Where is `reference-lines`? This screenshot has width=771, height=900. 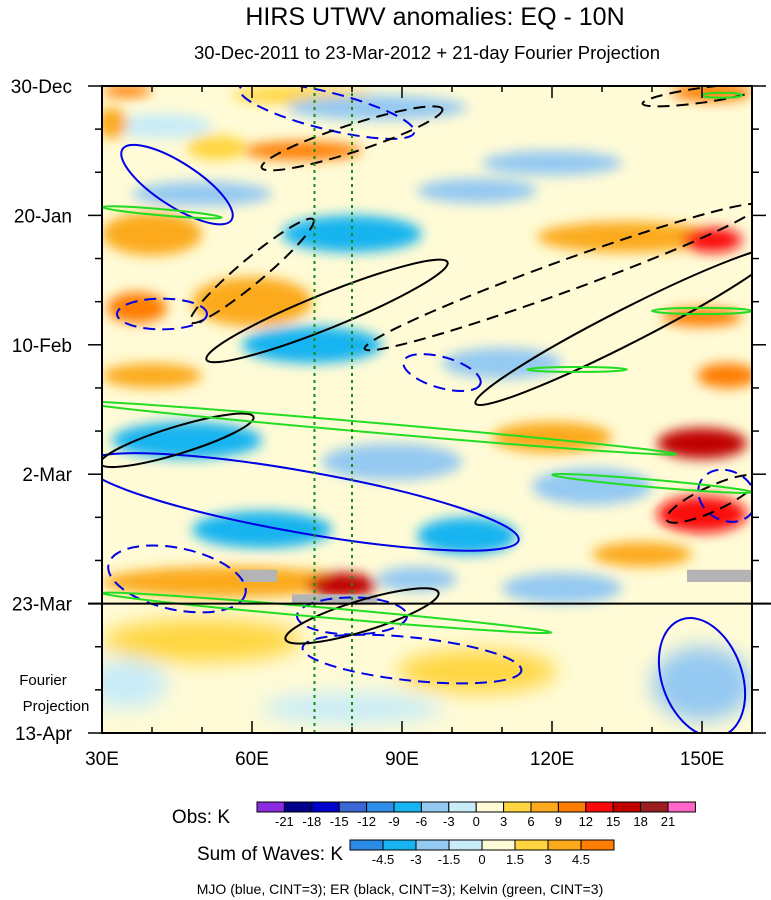
reference-lines is located at coordinates (333, 409).